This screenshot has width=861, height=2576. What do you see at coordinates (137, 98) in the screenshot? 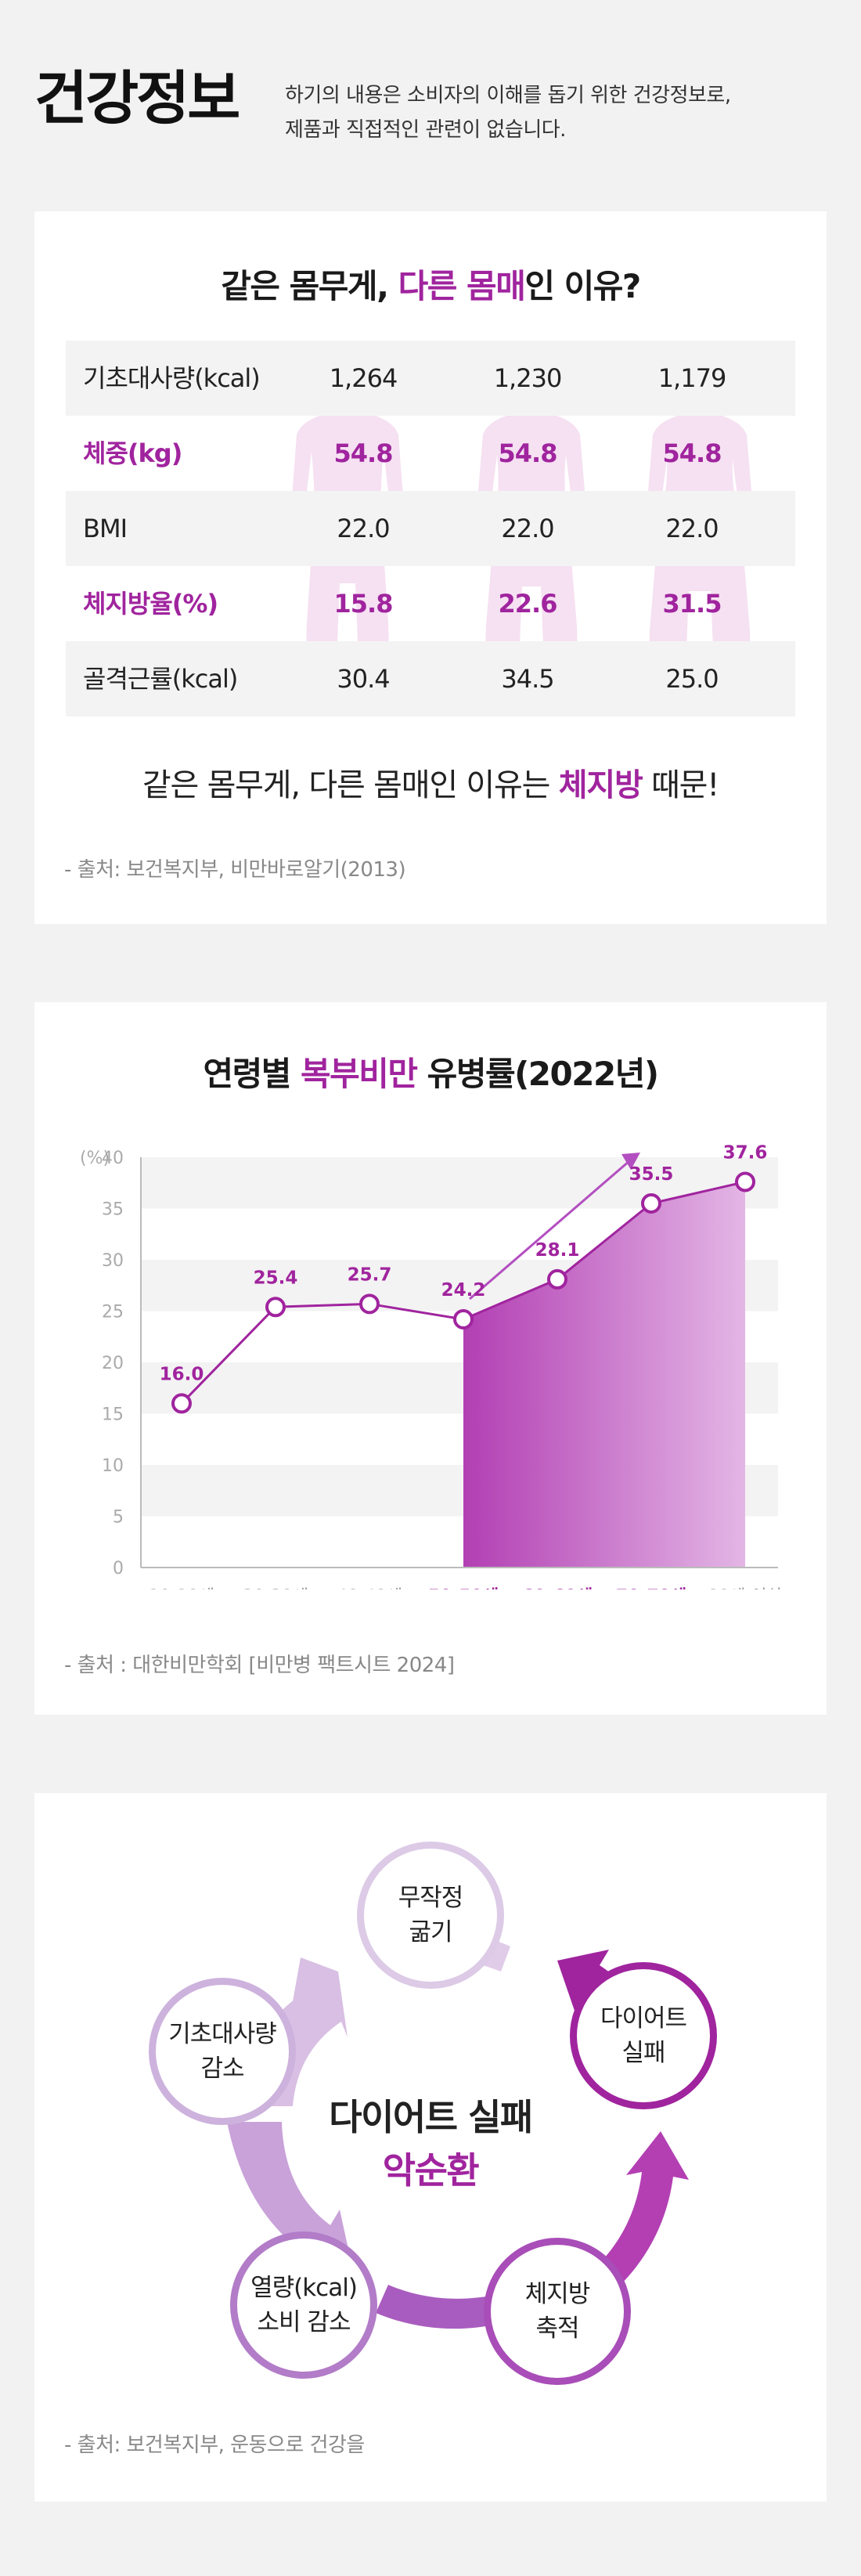
I see `page-title: 건강정보` at bounding box center [137, 98].